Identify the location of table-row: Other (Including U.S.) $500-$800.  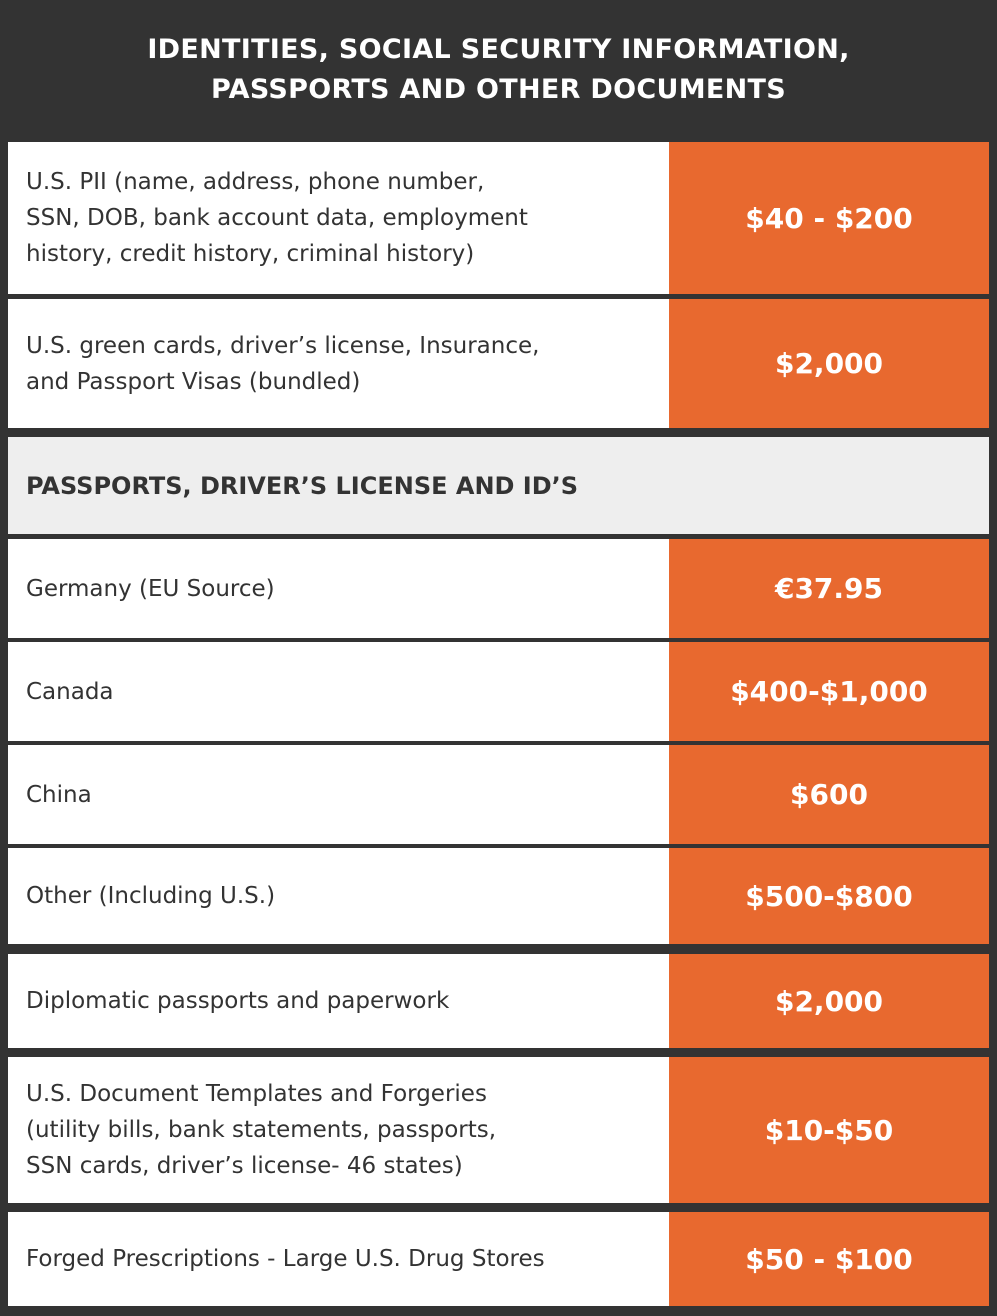
(498, 896).